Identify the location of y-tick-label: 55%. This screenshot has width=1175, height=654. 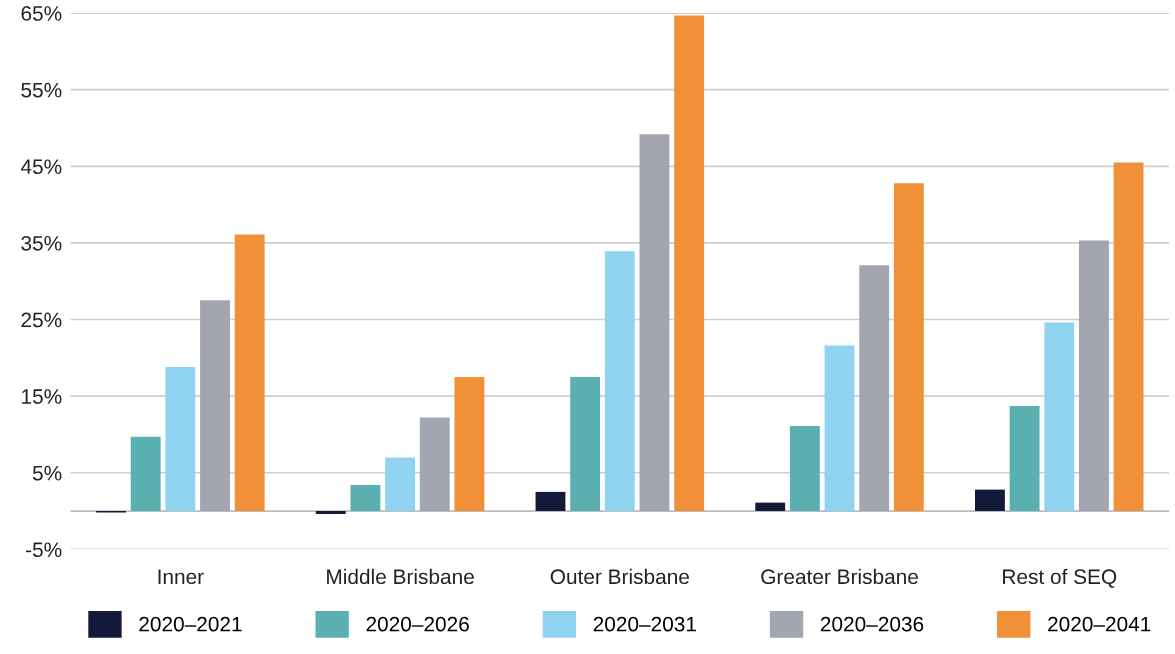
(41, 90).